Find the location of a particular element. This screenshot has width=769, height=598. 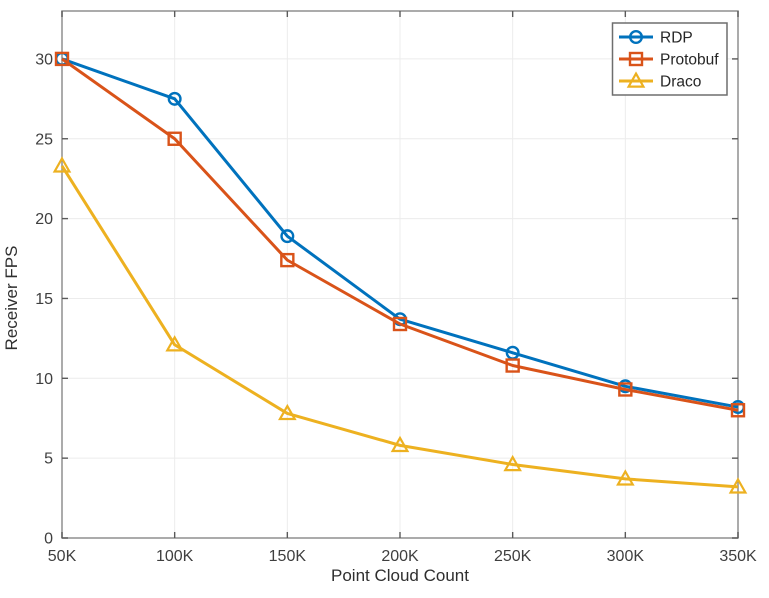

legend-item-rdp: RDP is located at coordinates (656, 38).